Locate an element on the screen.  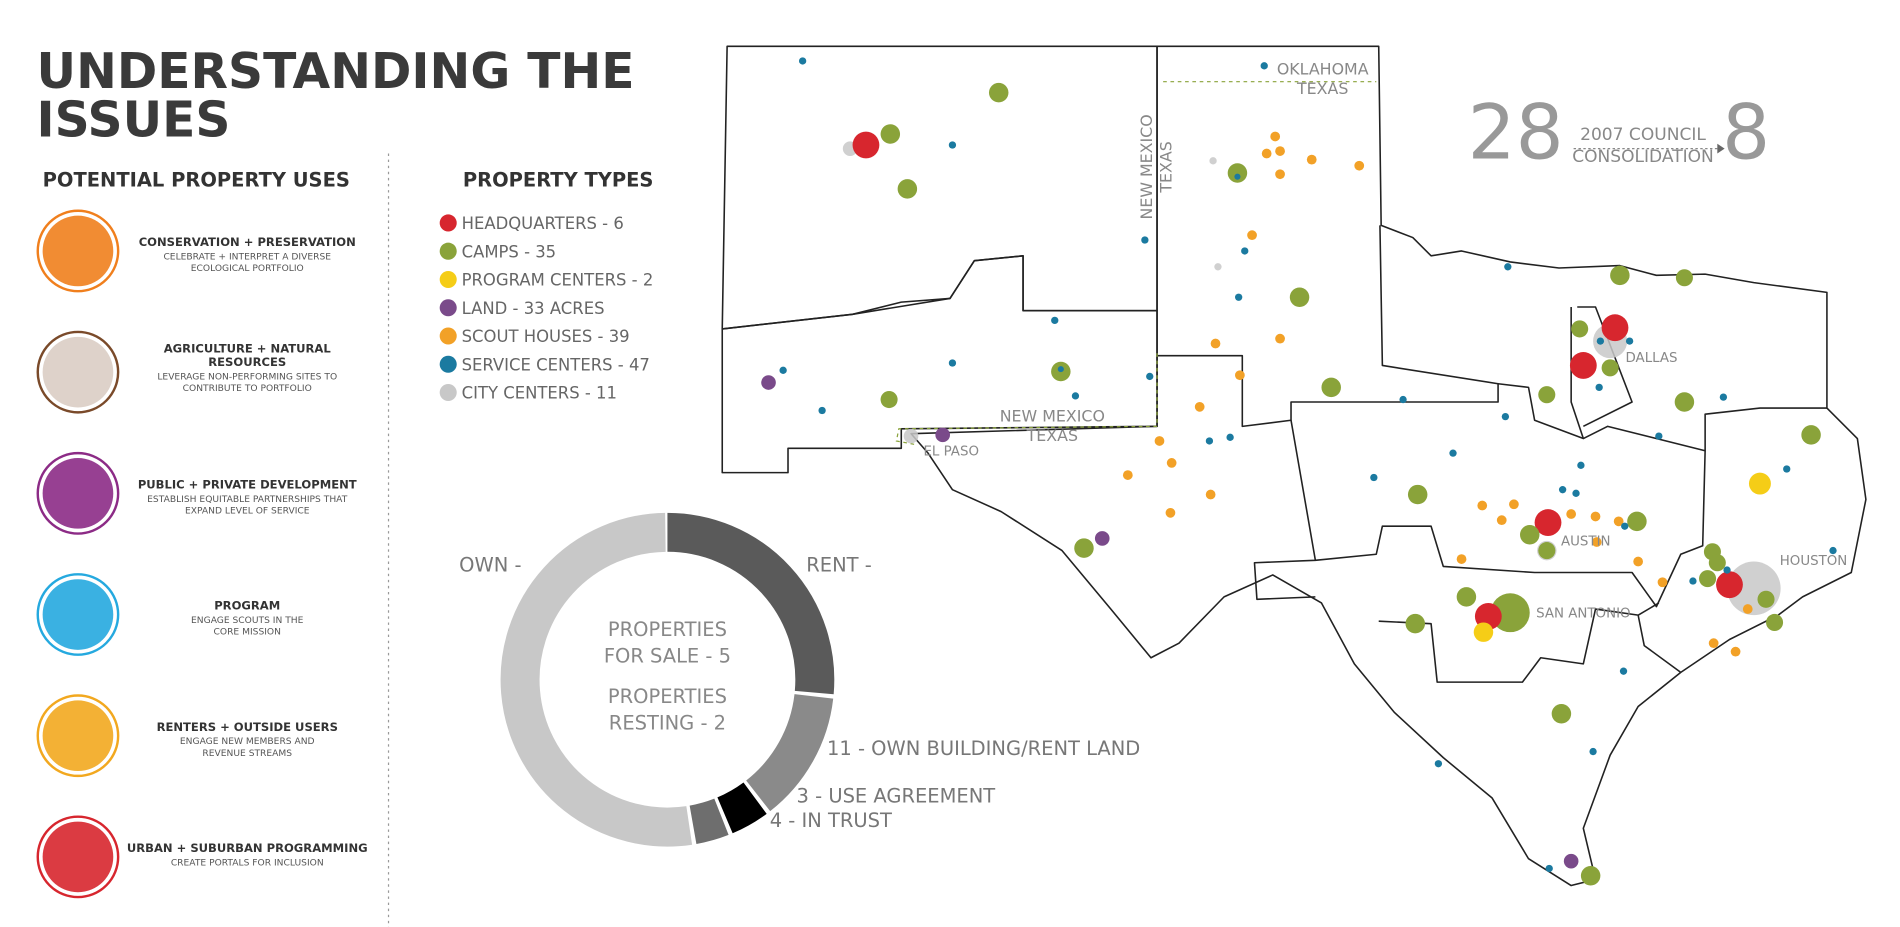
use-description: CELEBRATE + INTERPRET A DIVERSE is located at coordinates (247, 257).